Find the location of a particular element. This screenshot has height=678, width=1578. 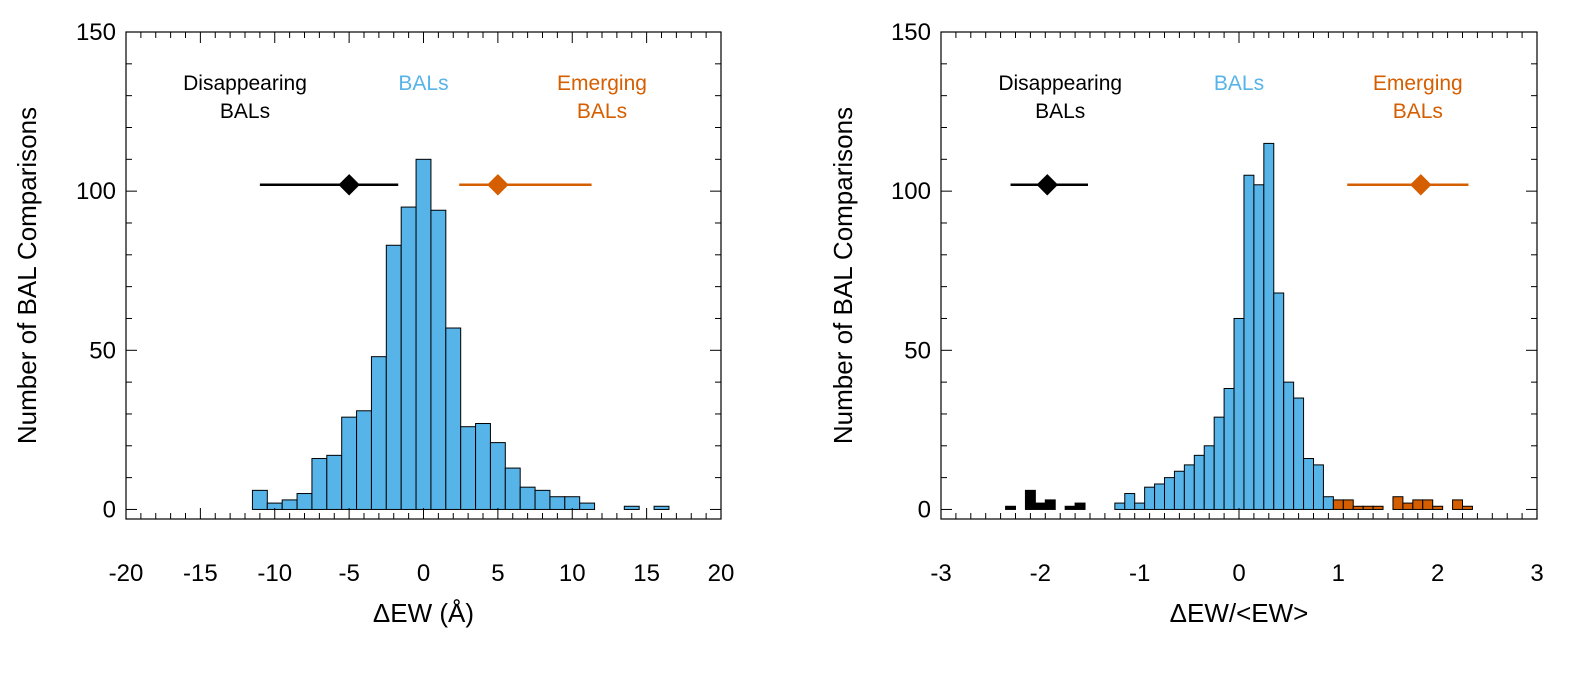

x-tick-label: -2 is located at coordinates (1040, 573).